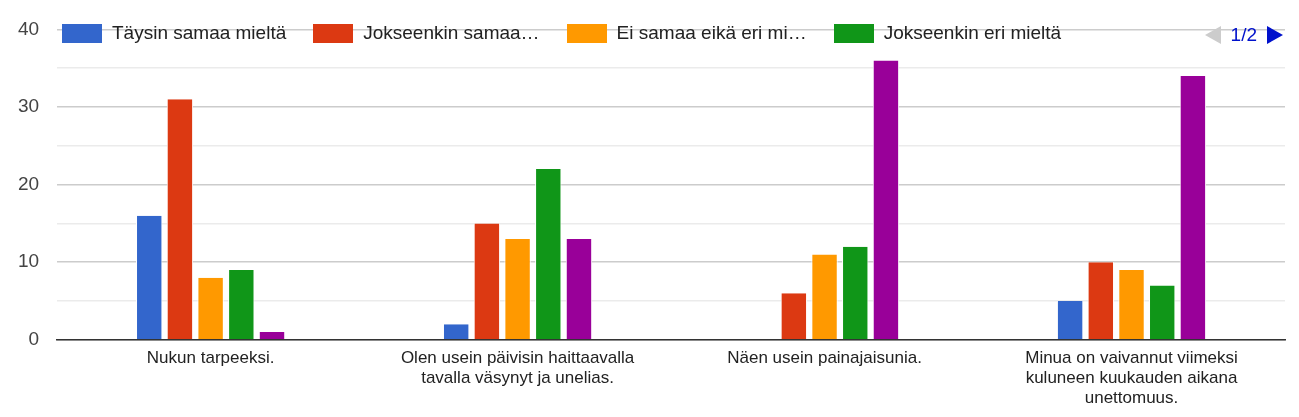 This screenshot has height=417, width=1299. What do you see at coordinates (517, 367) in the screenshot?
I see `x-tick-label: Olen usein päivisin haittaavalla tavalla väsynyt ja unelias.` at bounding box center [517, 367].